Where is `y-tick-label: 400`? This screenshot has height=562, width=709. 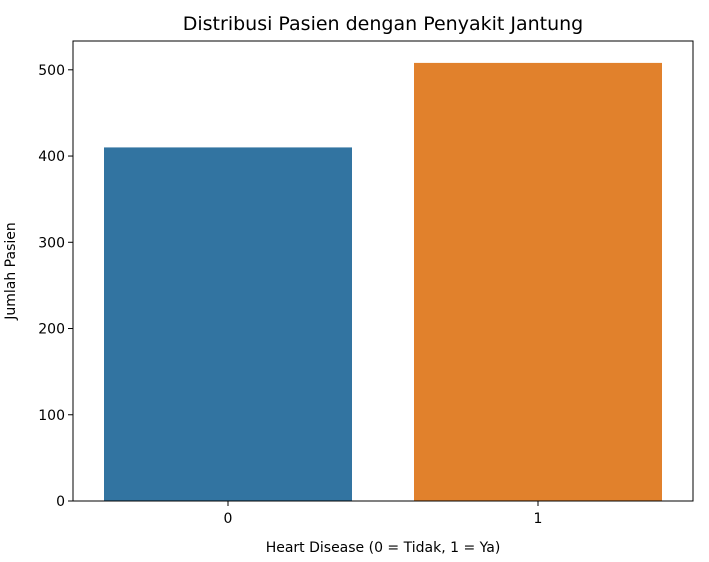
y-tick-label: 400 is located at coordinates (51, 157).